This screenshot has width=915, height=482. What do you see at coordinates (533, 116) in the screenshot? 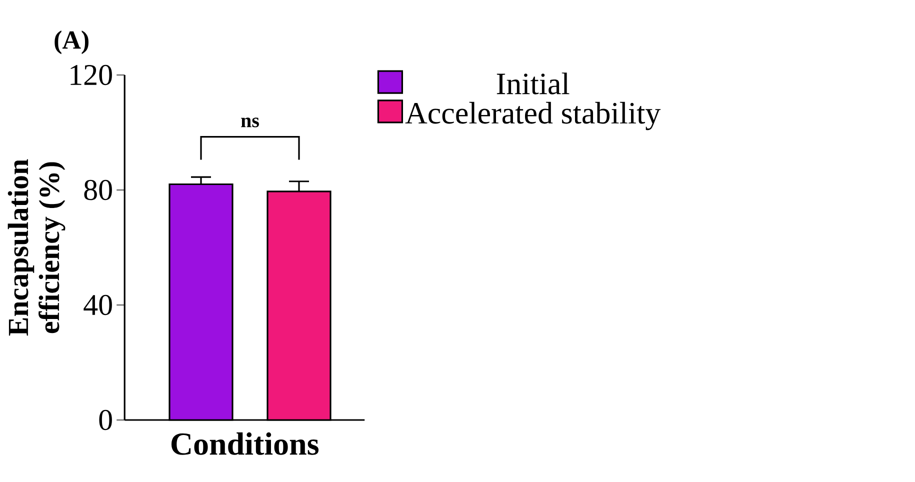
I see `legend-label: Accelerated stability` at bounding box center [533, 116].